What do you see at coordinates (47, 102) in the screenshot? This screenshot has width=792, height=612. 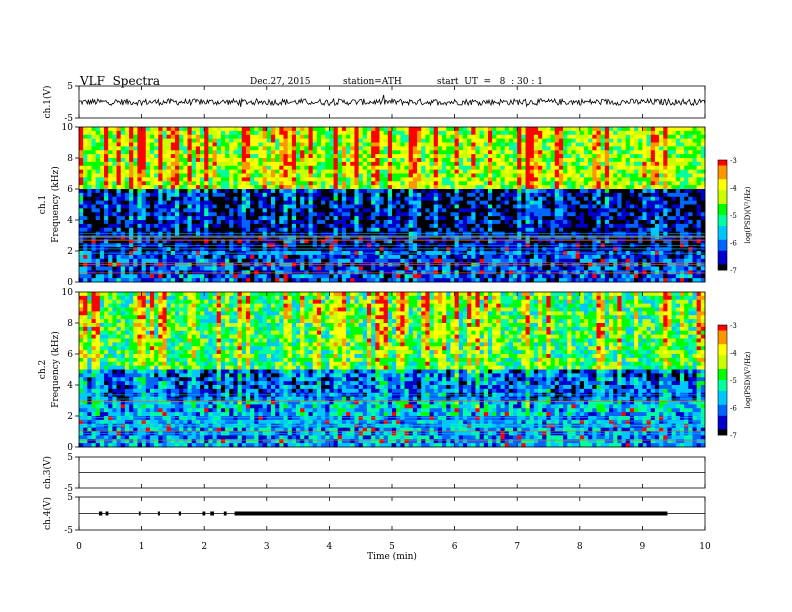 I see `waveform-ylabel: ch.1(V)` at bounding box center [47, 102].